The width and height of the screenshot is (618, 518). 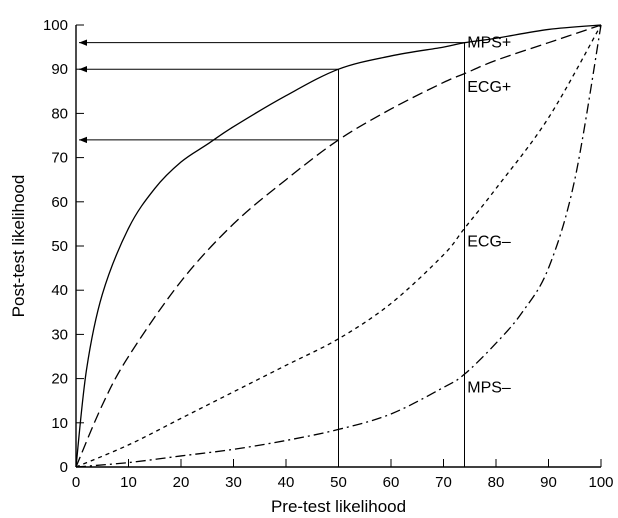 What do you see at coordinates (76, 482) in the screenshot?
I see `x-tick-label: 0` at bounding box center [76, 482].